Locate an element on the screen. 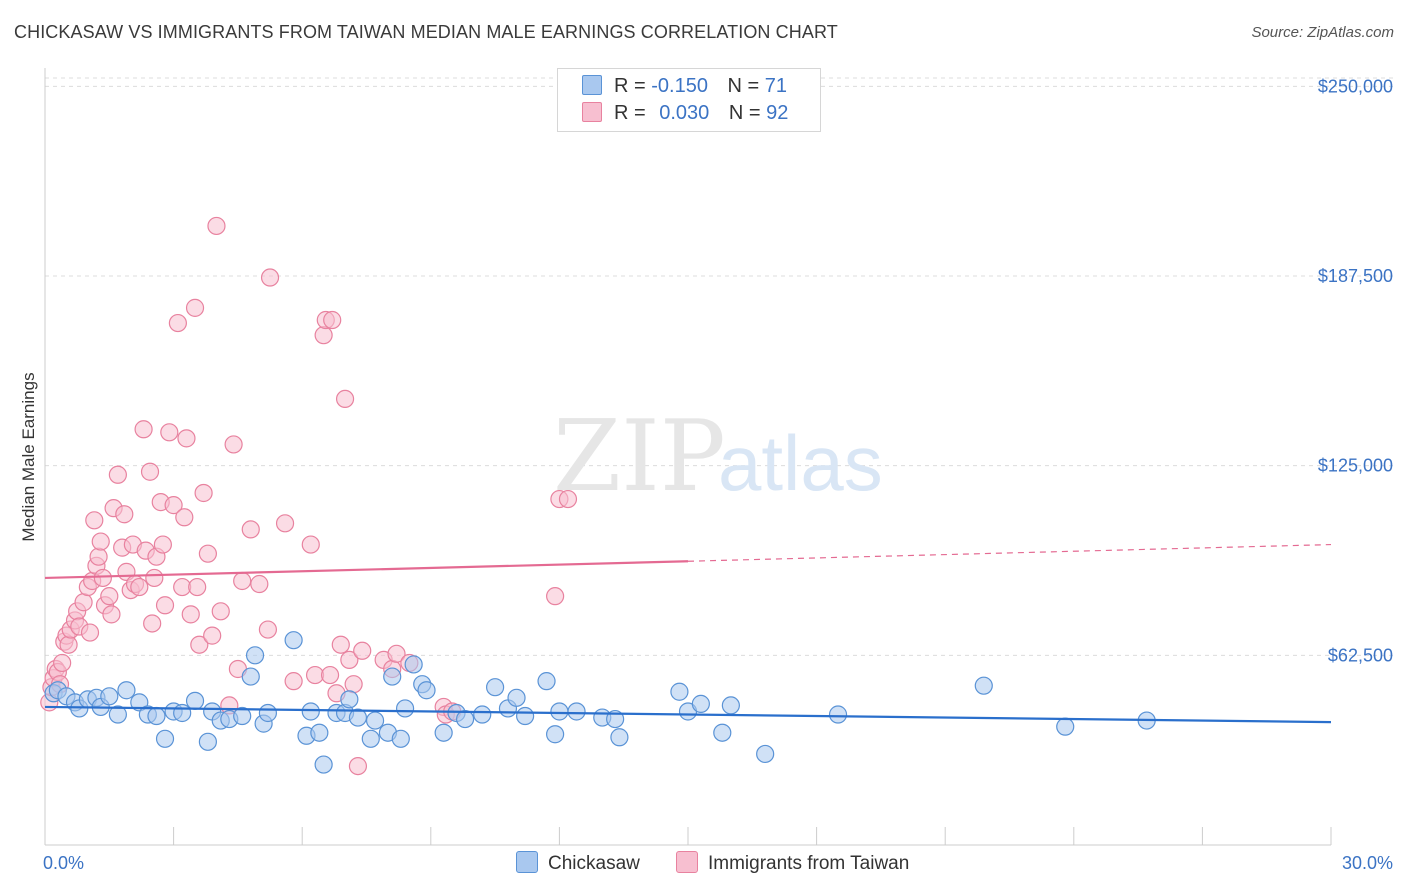 The image size is (1406, 892). legend-n-value: 92 is located at coordinates (777, 113).